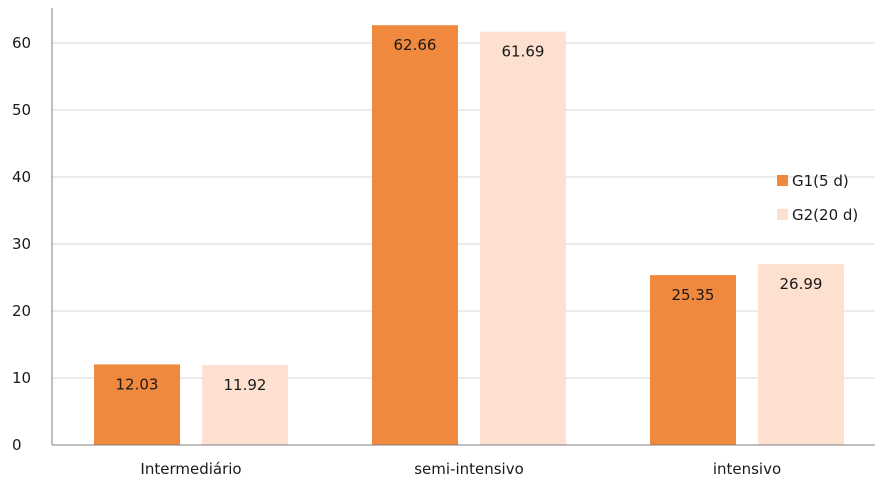 This screenshot has height=482, width=875. Describe the element at coordinates (32, 231) in the screenshot. I see `y-axis: 0 10 20 30 40 50 60` at that location.